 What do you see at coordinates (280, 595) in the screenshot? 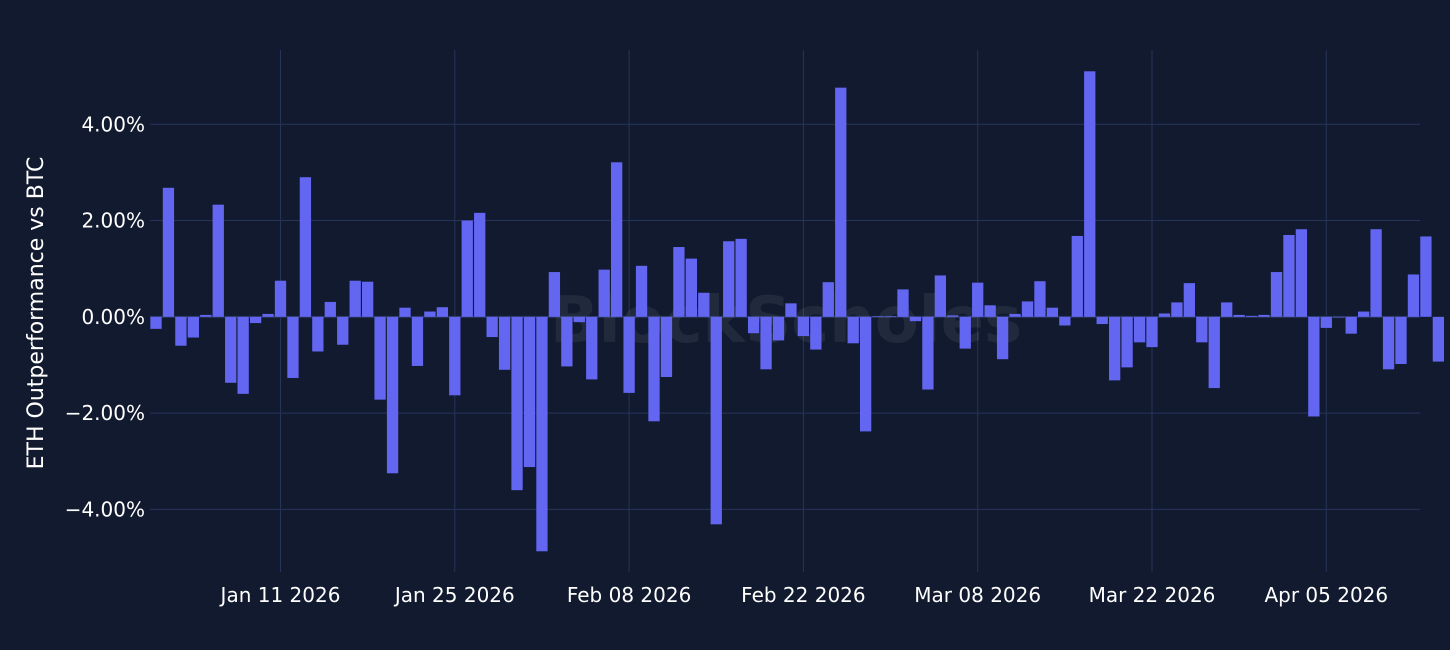
I see `x-tick-label: Jan 11 2026` at bounding box center [280, 595].